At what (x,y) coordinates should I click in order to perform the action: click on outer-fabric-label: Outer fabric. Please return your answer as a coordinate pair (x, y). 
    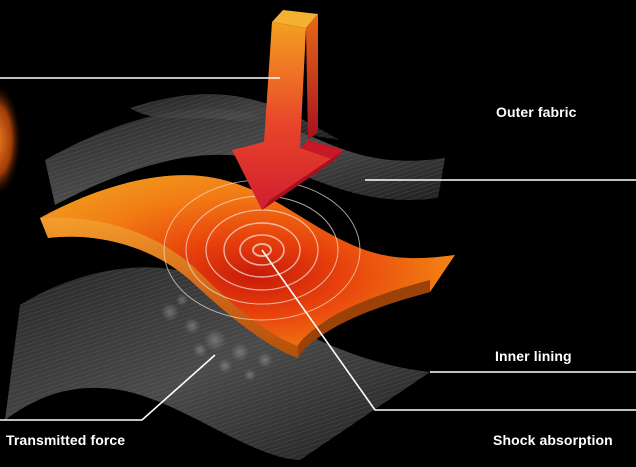
    Looking at the image, I should click on (536, 112).